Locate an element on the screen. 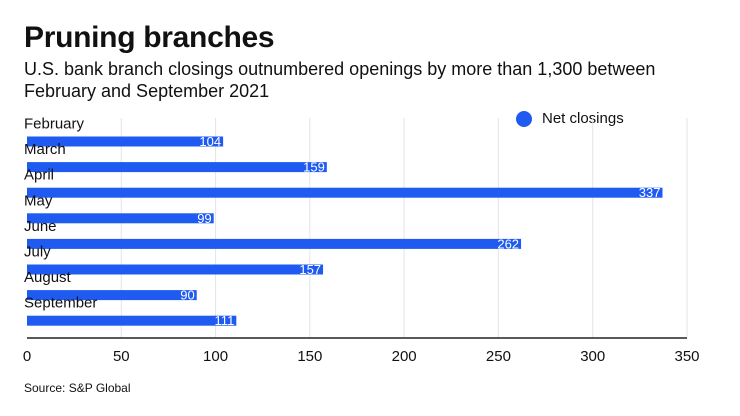 The width and height of the screenshot is (740, 416). x-tick-label: 250 is located at coordinates (498, 356).